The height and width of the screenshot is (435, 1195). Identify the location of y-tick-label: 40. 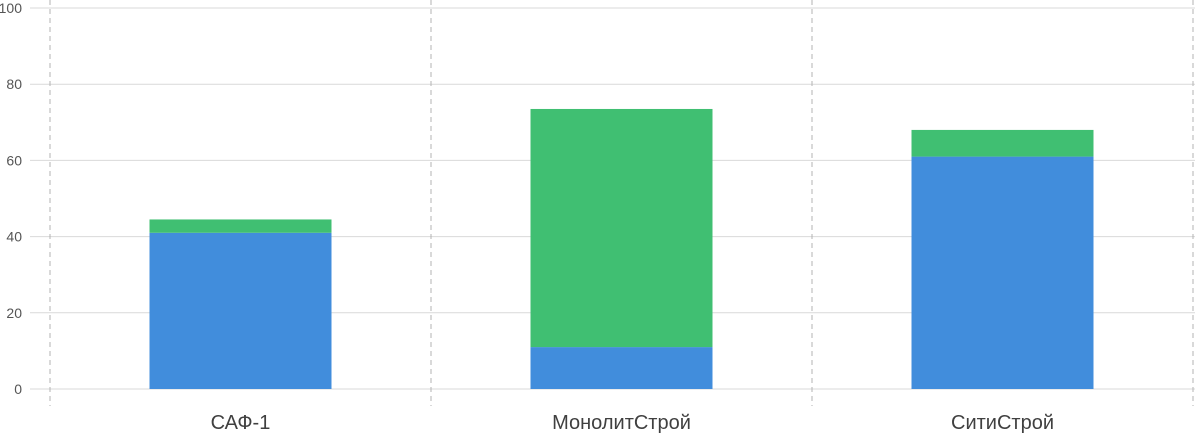
(14, 237).